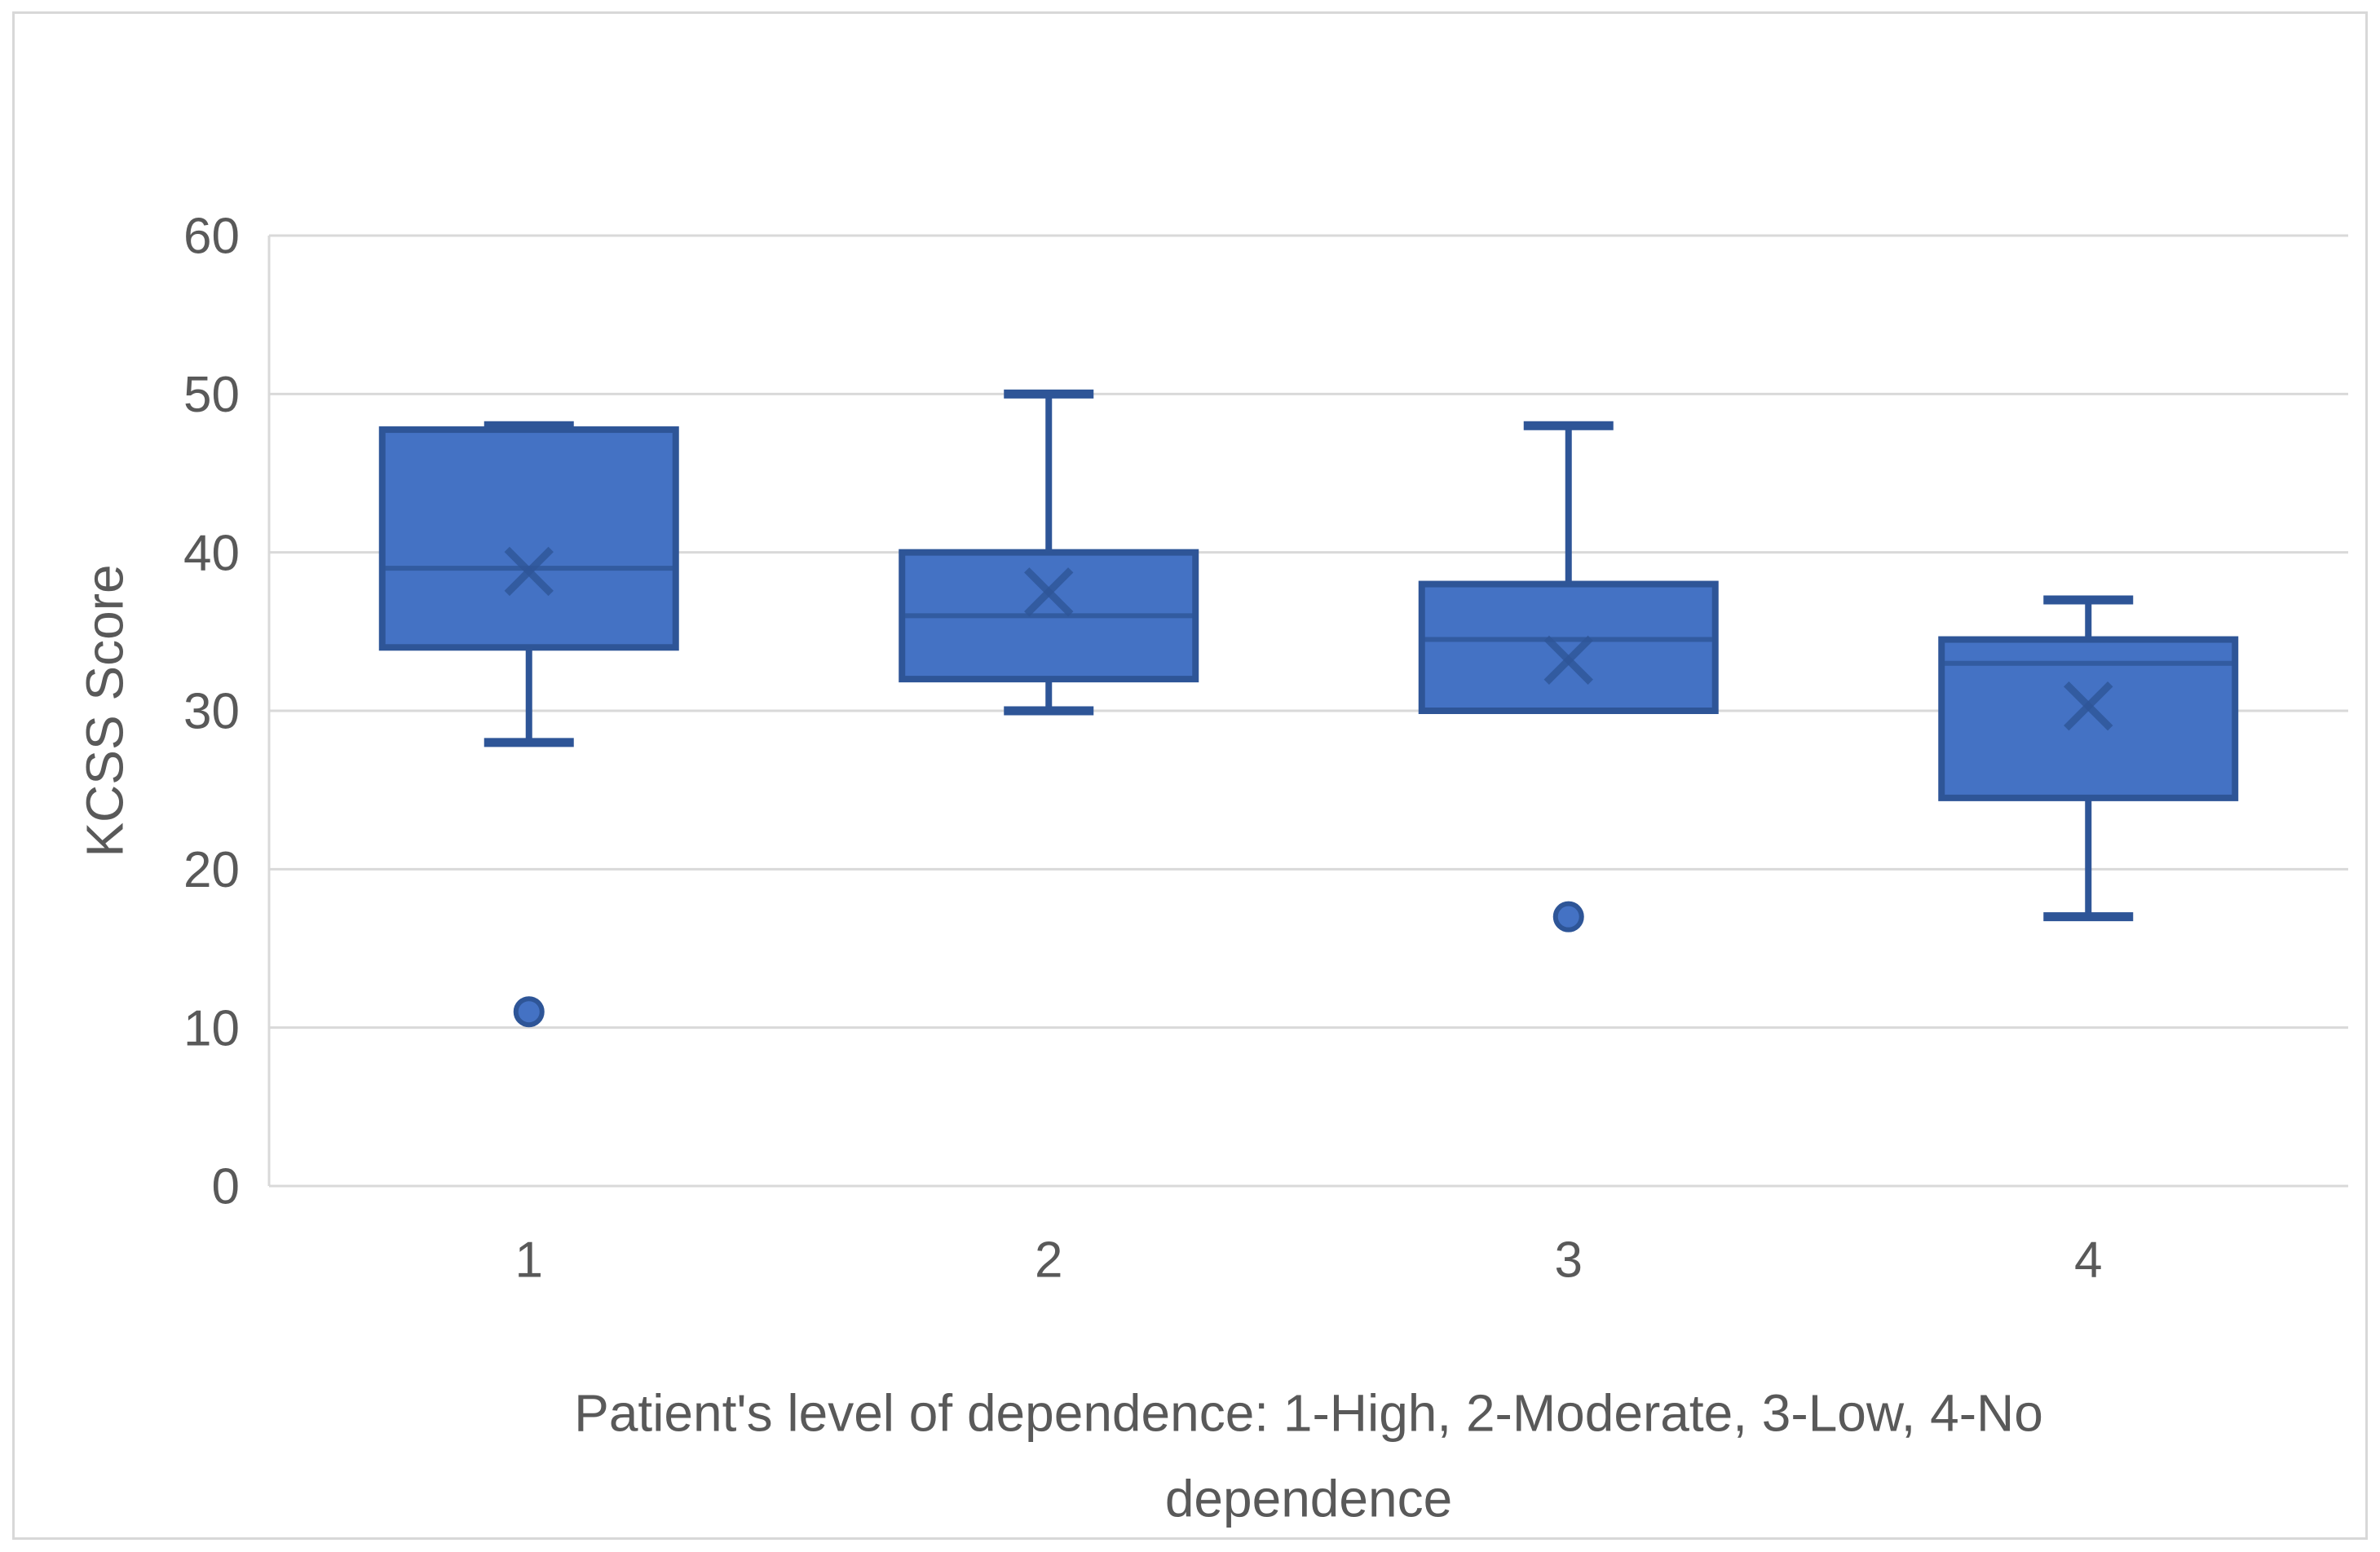 This screenshot has width=2380, height=1552. What do you see at coordinates (529, 1012) in the screenshot?
I see `box-group-1-outlier-point` at bounding box center [529, 1012].